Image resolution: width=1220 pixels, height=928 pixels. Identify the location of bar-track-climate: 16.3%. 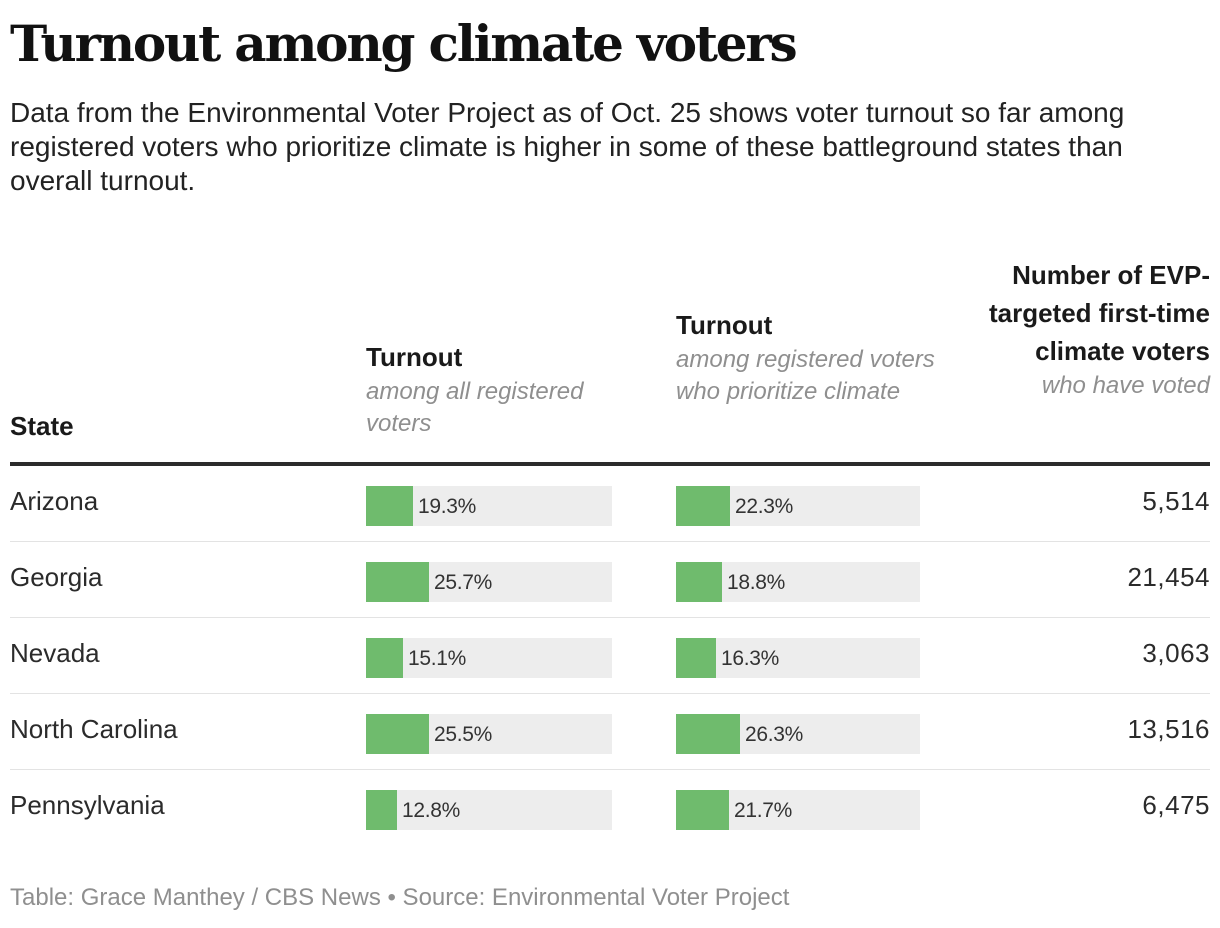
(798, 658).